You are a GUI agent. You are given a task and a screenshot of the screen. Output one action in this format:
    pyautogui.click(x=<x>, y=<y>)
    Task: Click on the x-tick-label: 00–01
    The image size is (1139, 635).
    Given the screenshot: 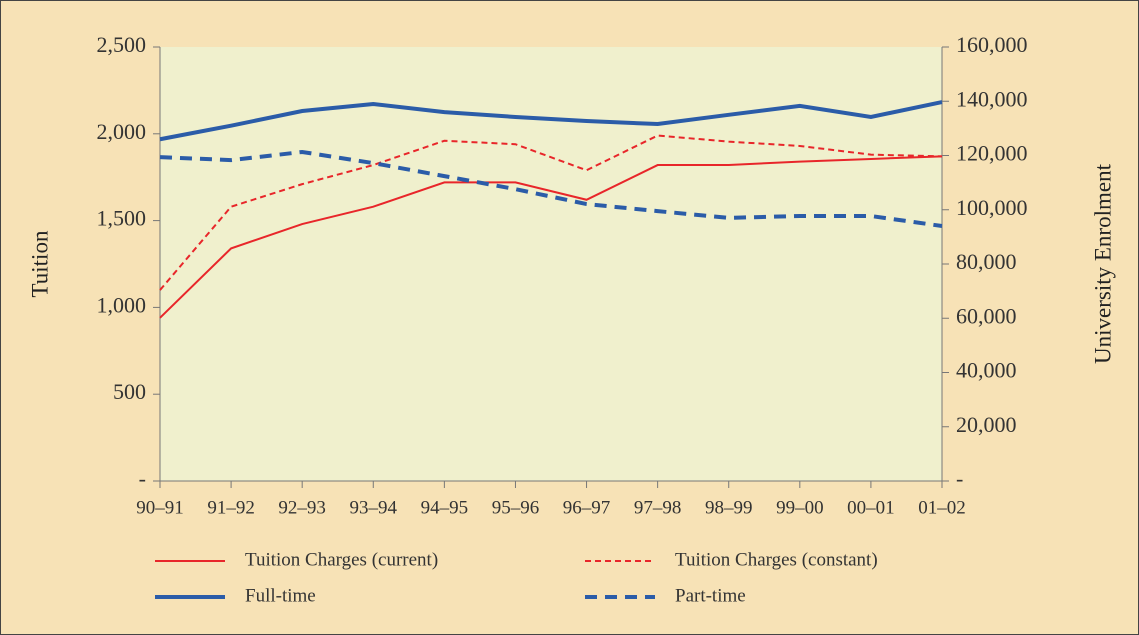 What is the action you would take?
    pyautogui.click(x=871, y=507)
    